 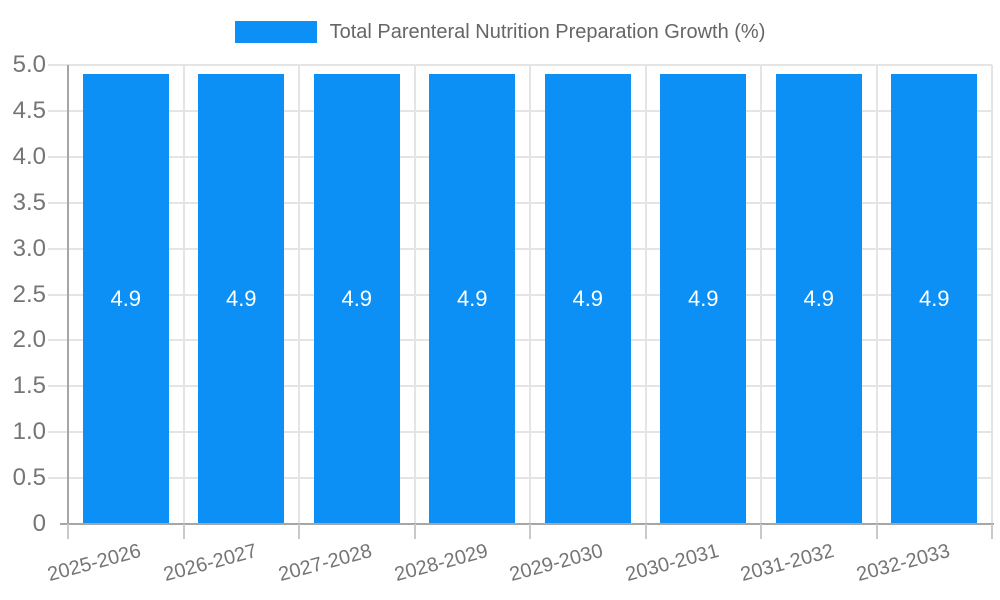 I want to click on y-tick-label: 2.0, so click(x=29, y=340).